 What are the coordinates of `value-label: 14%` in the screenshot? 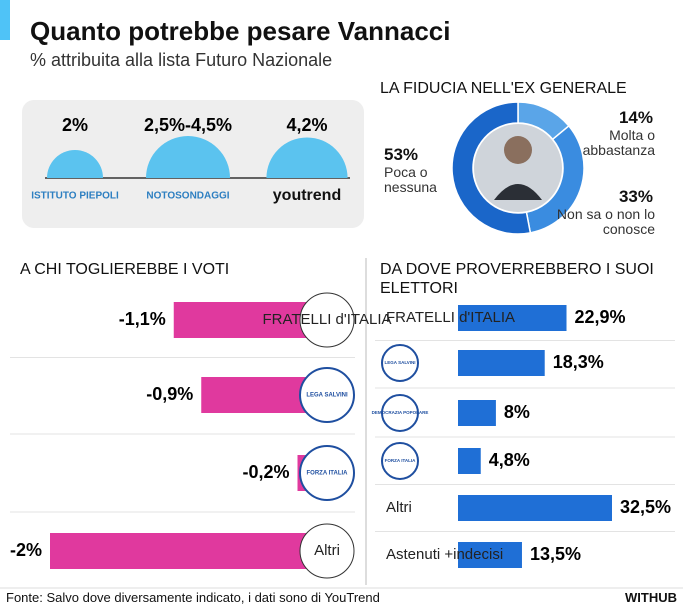 It's located at (635, 117).